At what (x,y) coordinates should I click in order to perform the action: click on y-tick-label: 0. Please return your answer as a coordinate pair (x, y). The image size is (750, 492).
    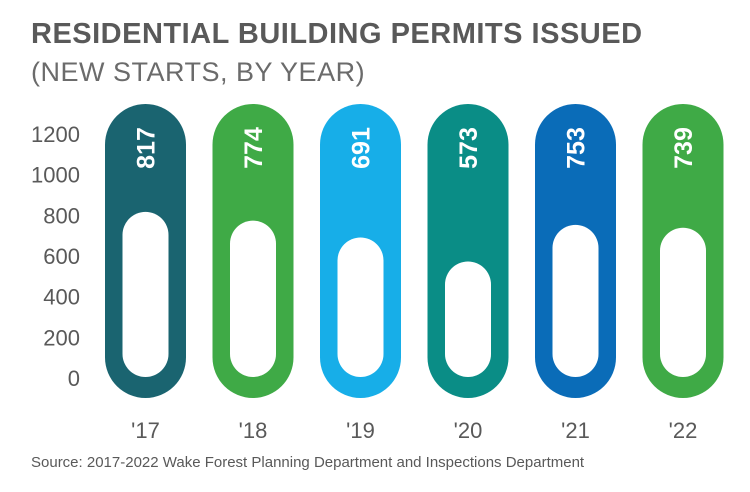
    Looking at the image, I should click on (74, 378).